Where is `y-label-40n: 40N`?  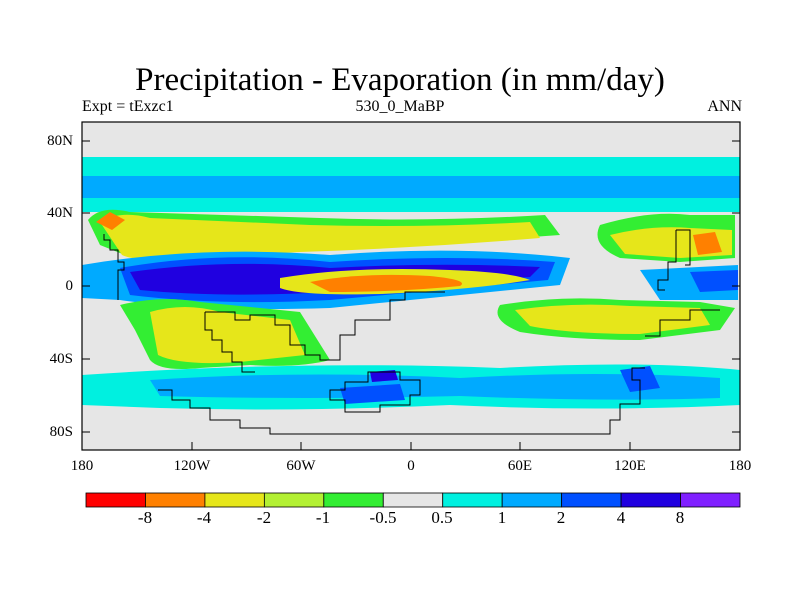 y-label-40n: 40N is located at coordinates (60, 213).